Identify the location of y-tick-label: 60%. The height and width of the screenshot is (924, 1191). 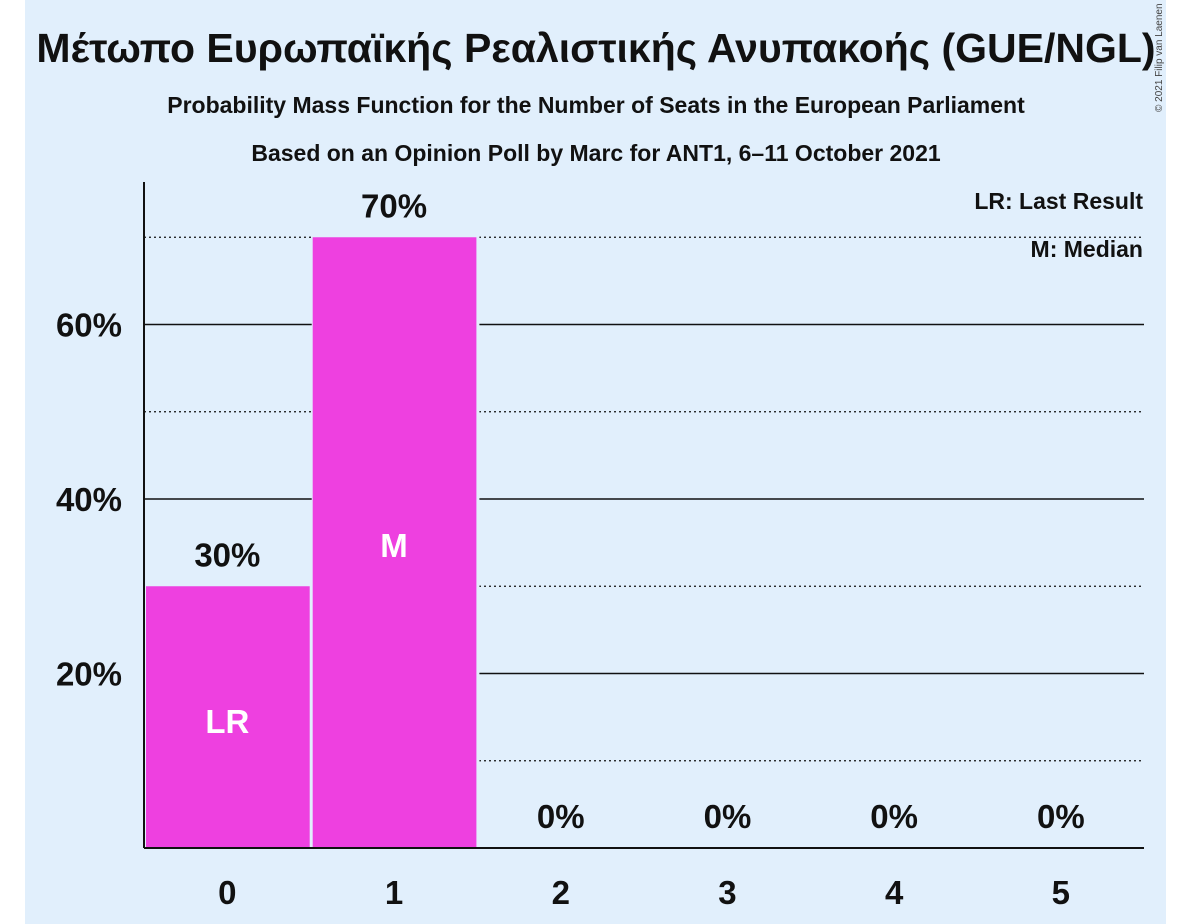
(89, 325).